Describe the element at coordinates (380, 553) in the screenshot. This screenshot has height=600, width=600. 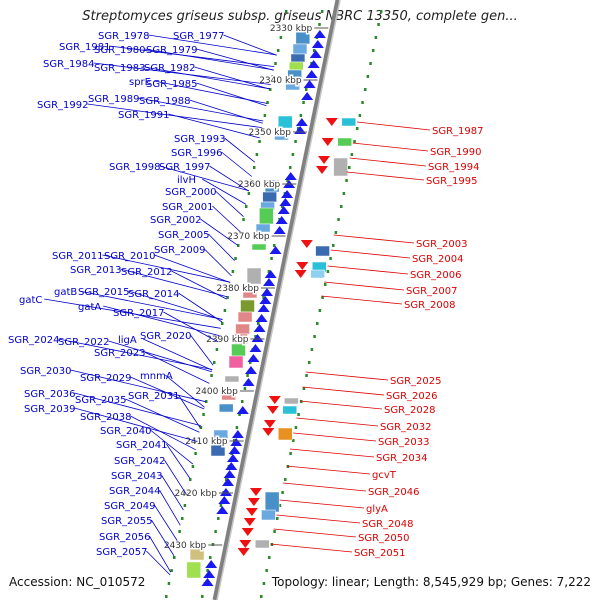
I see `right-gene-label: SGR_2051` at that location.